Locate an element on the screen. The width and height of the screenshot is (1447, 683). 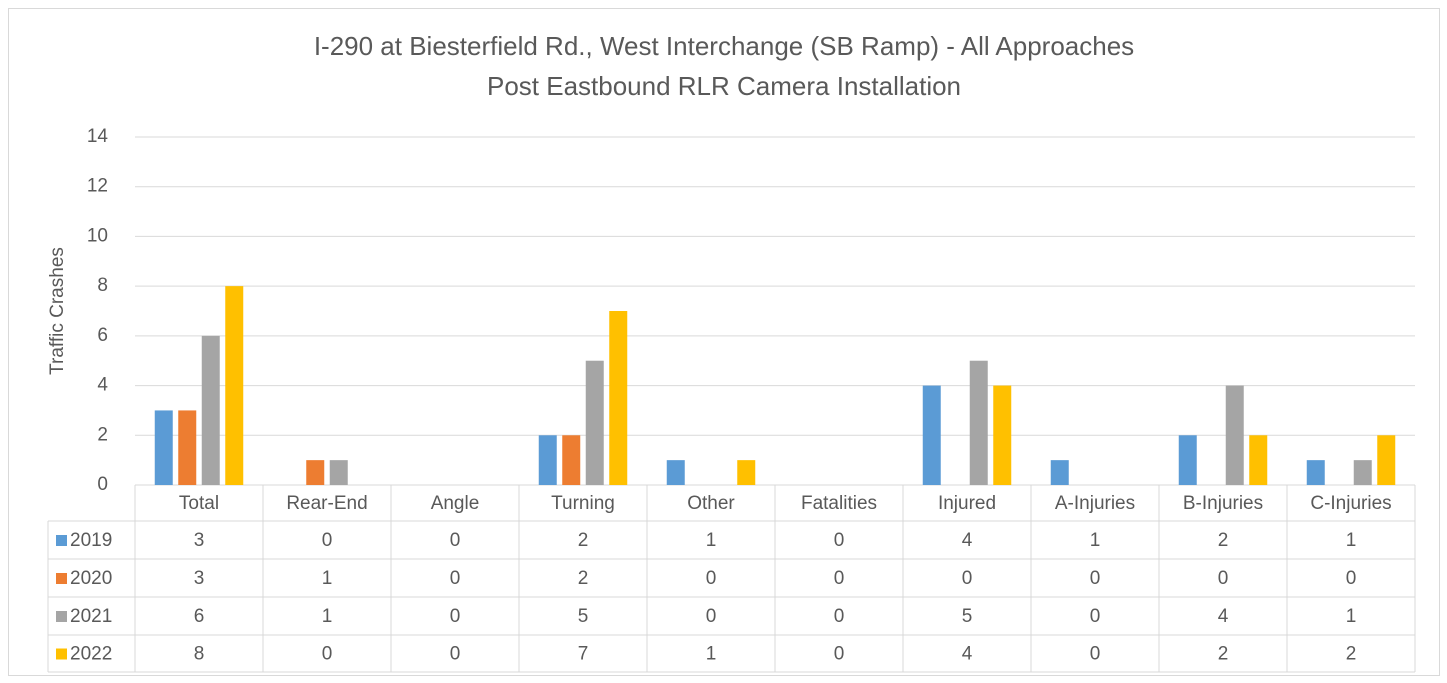
x-tick-label: Rear-End is located at coordinates (326, 503).